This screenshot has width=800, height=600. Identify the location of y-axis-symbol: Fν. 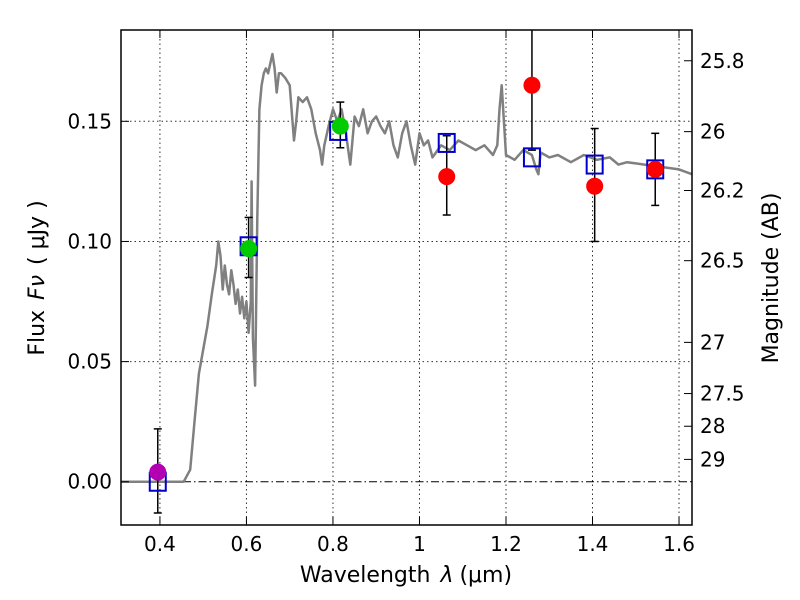
(37, 287).